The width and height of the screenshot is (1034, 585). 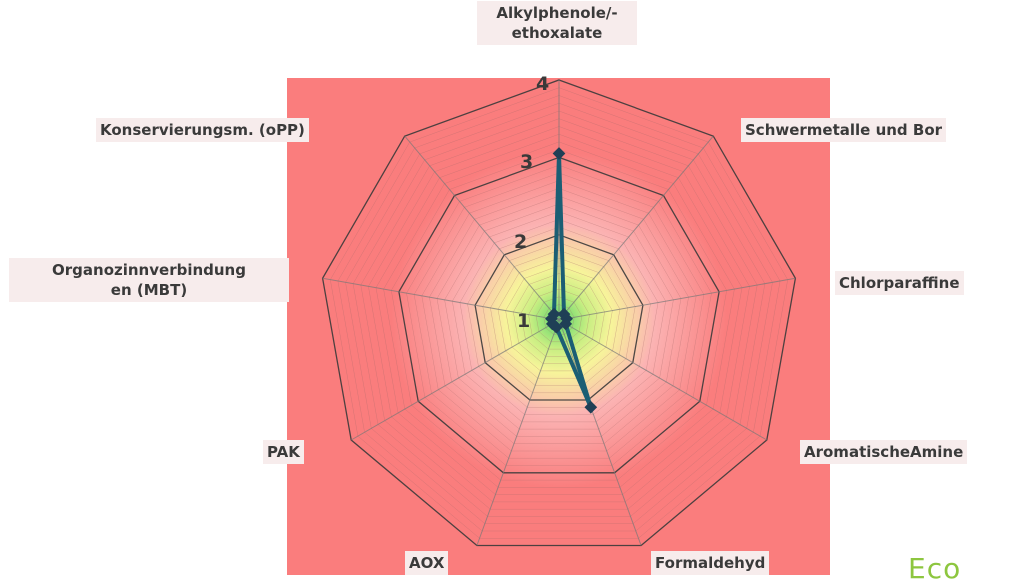 I want to click on tick-label-1: 1, so click(x=524, y=321).